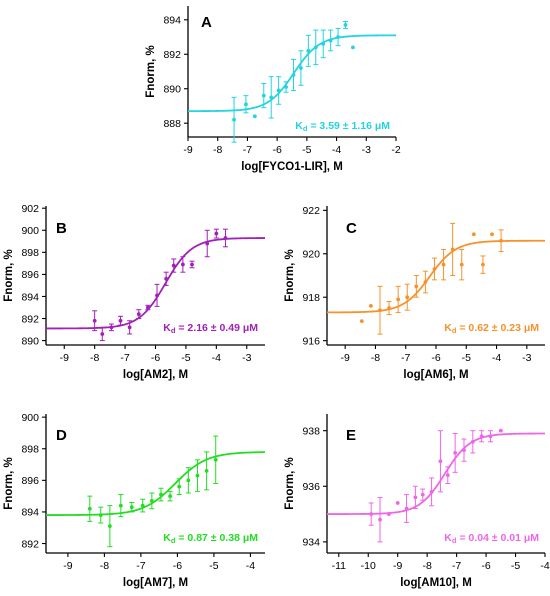  I want to click on x-axis-title: log[AM10], M, so click(436, 583).